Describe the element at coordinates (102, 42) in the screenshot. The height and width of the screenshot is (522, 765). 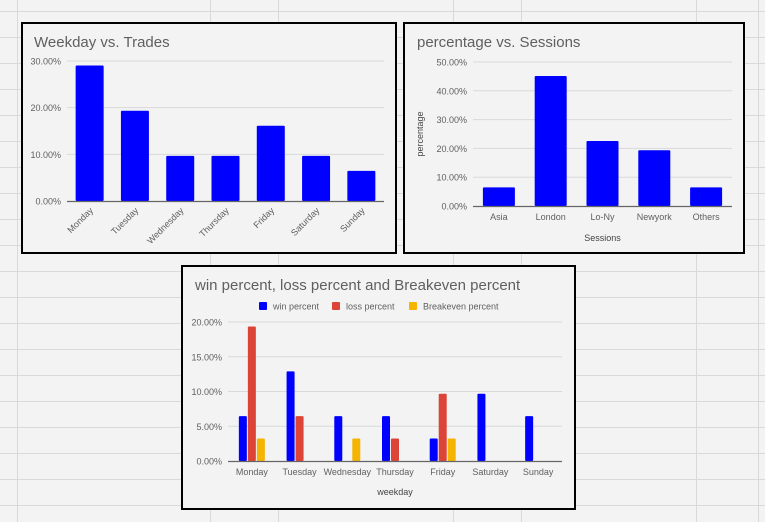
I see `chart-title: Weekday vs. Trades` at that location.